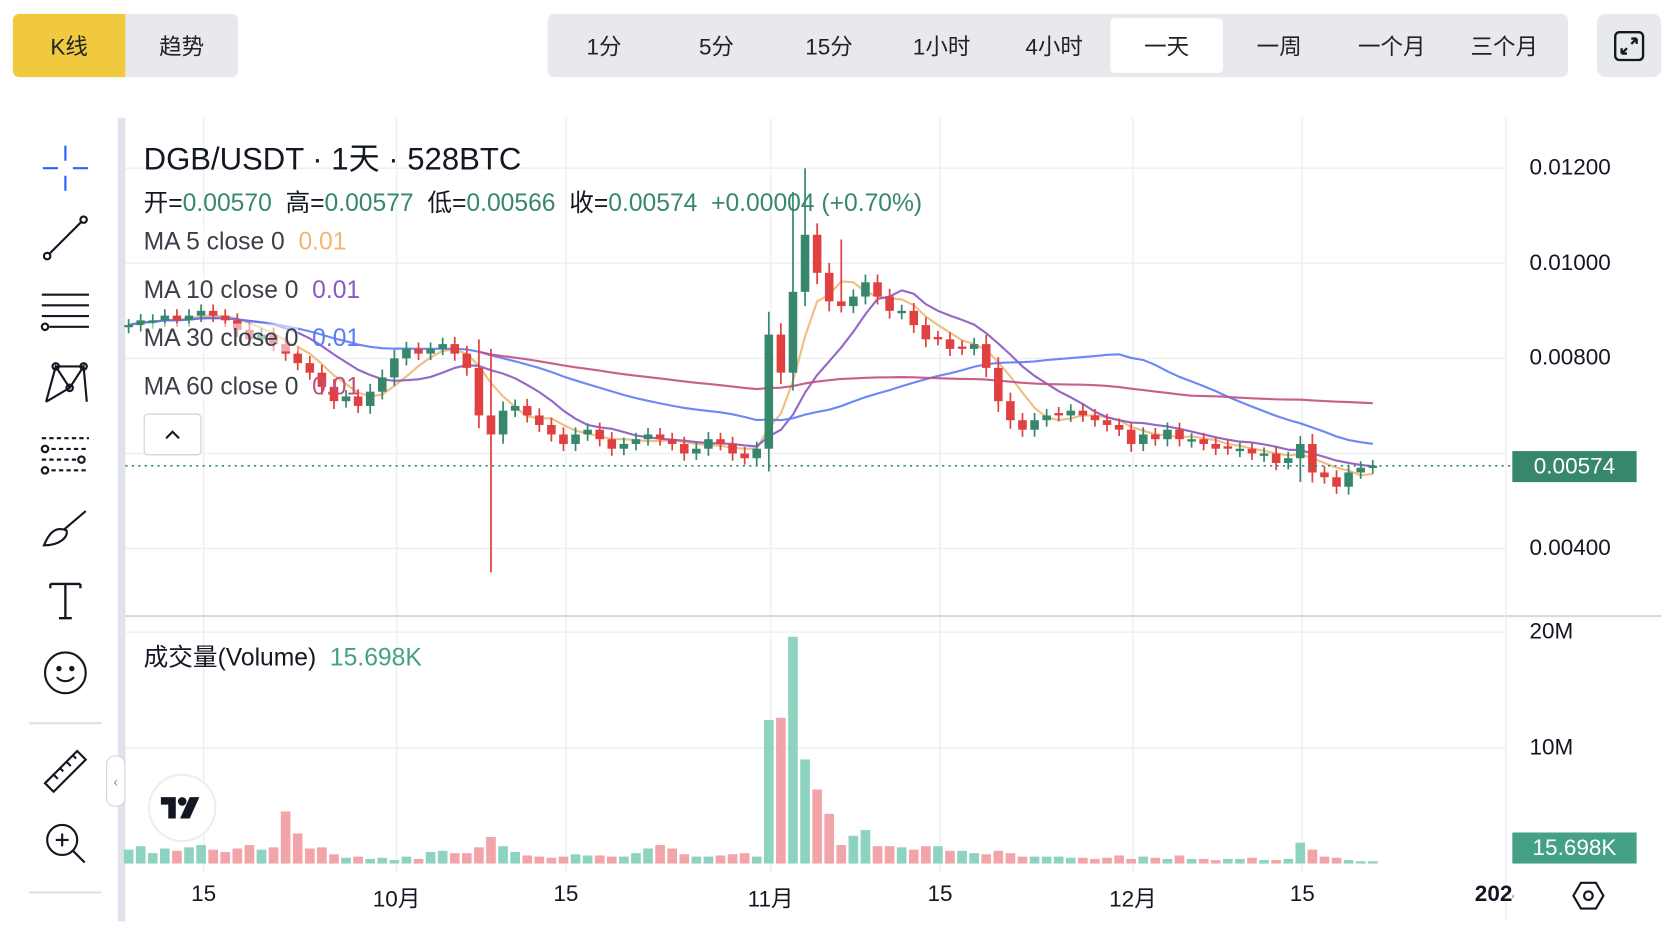 This screenshot has width=1672, height=930. I want to click on ma-label: MA 10 close 0, so click(221, 289).